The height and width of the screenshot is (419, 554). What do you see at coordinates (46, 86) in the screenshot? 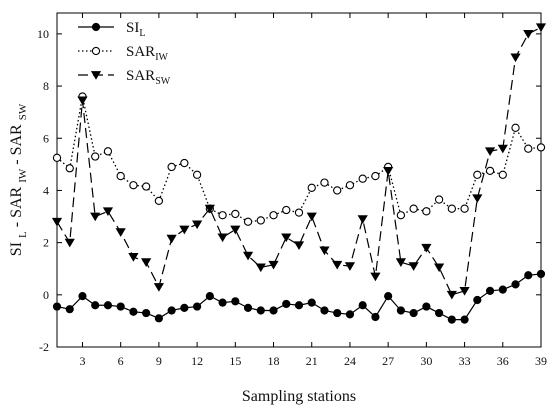
I see `y-tick-label: 8` at bounding box center [46, 86].